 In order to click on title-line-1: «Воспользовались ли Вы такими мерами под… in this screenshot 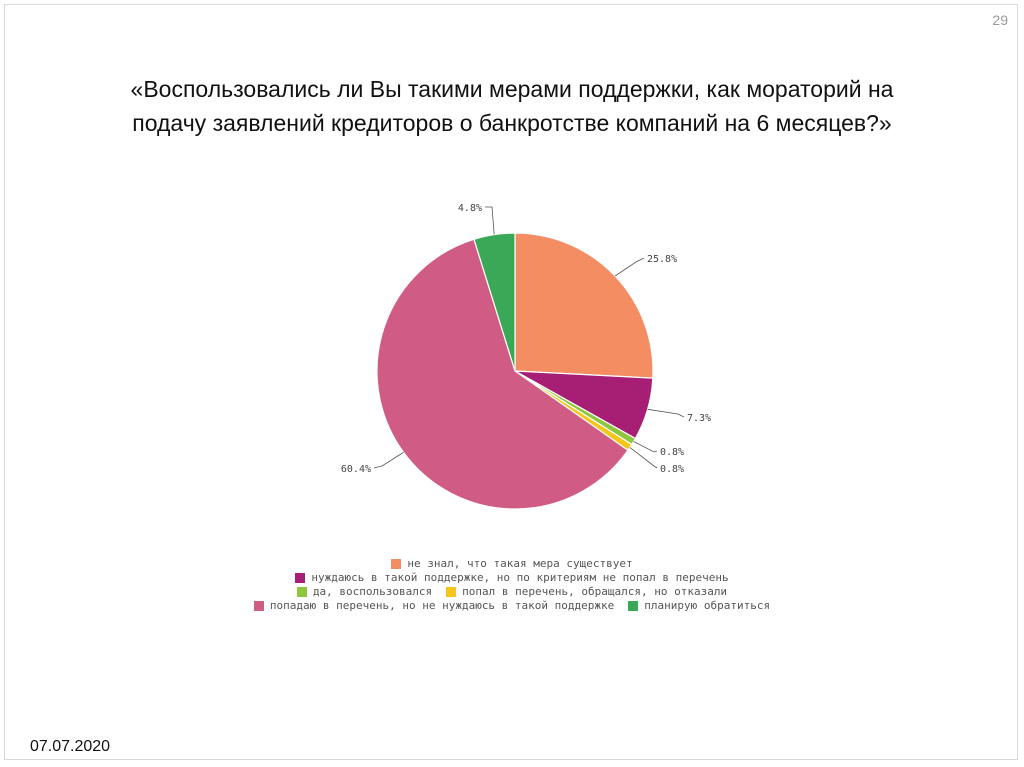, I will do `click(512, 89)`.